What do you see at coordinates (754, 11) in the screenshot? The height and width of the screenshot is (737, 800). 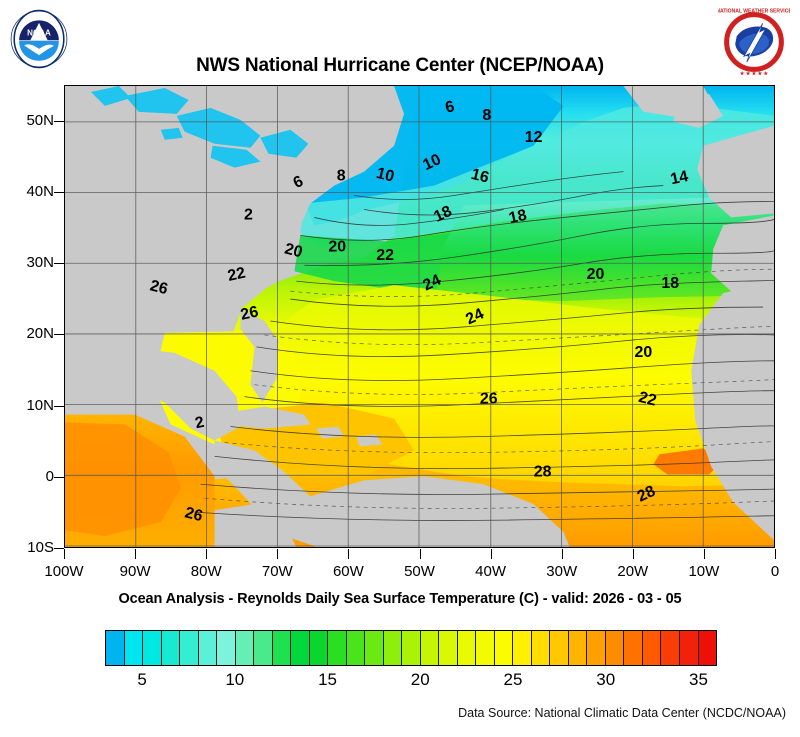 I see `svg-text: NATIONAL WEATHER SERVICE` at bounding box center [754, 11].